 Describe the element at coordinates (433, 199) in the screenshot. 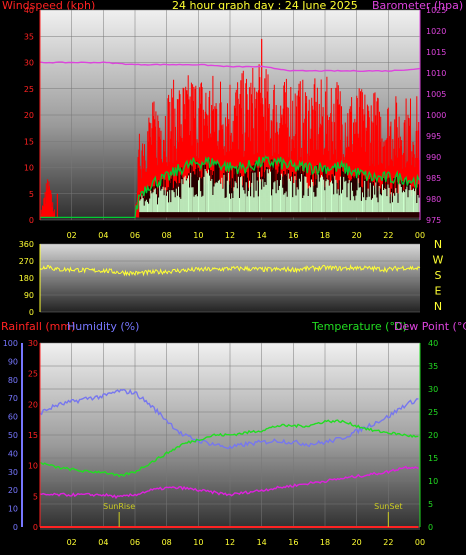

I see `pressure-tick-label: 980` at that location.